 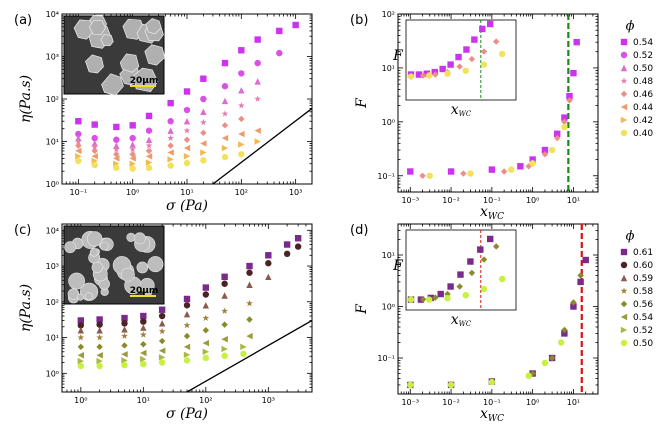 What do you see at coordinates (362, 103) in the screenshot?
I see `y-axis-label: F` at bounding box center [362, 103].